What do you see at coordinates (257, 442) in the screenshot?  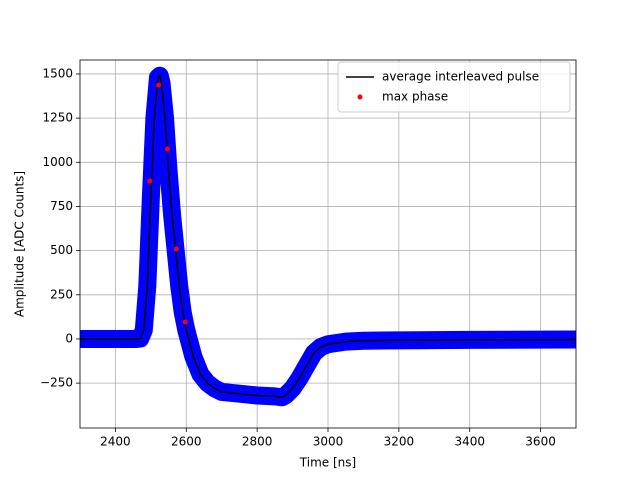 I see `x-tick-label: 2800` at bounding box center [257, 442].